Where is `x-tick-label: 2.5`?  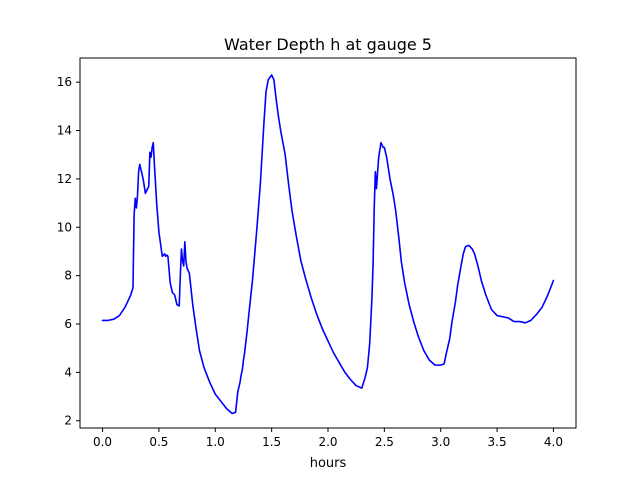 x-tick-label: 2.5 is located at coordinates (384, 442).